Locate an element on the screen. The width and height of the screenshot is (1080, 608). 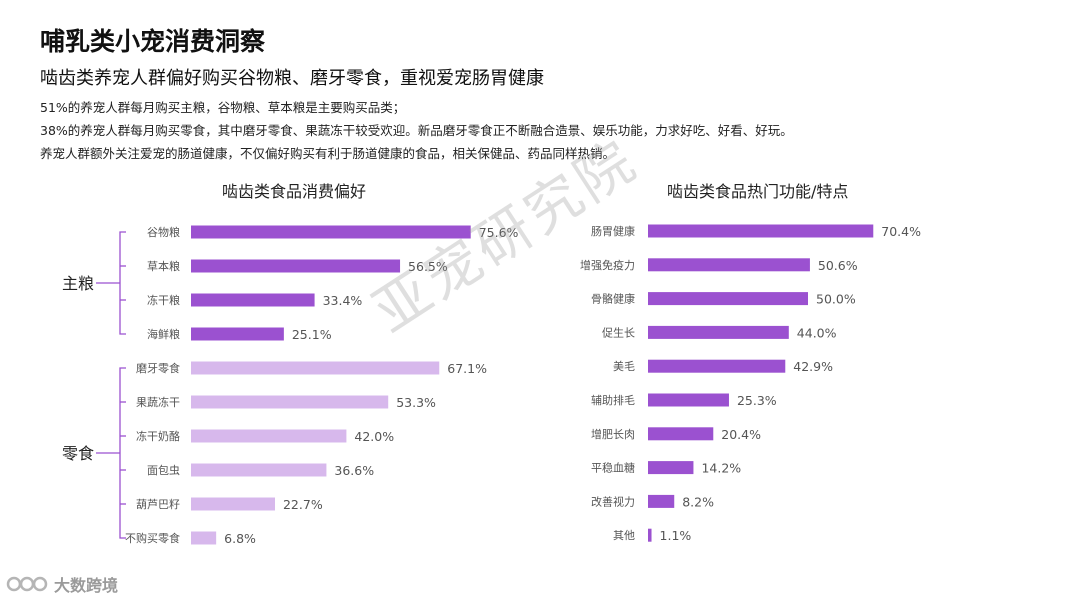
category-label: 葫芦巴籽 is located at coordinates (158, 504).